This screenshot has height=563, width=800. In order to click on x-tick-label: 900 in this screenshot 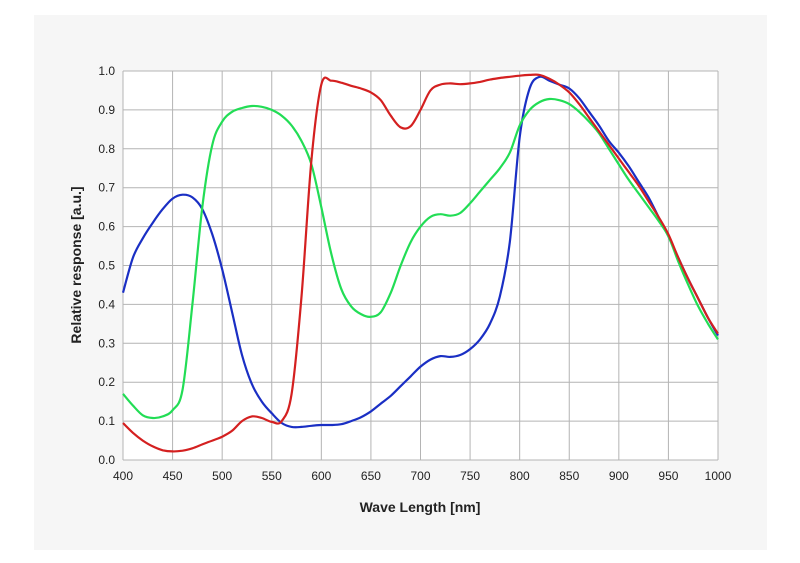, I will do `click(619, 476)`.